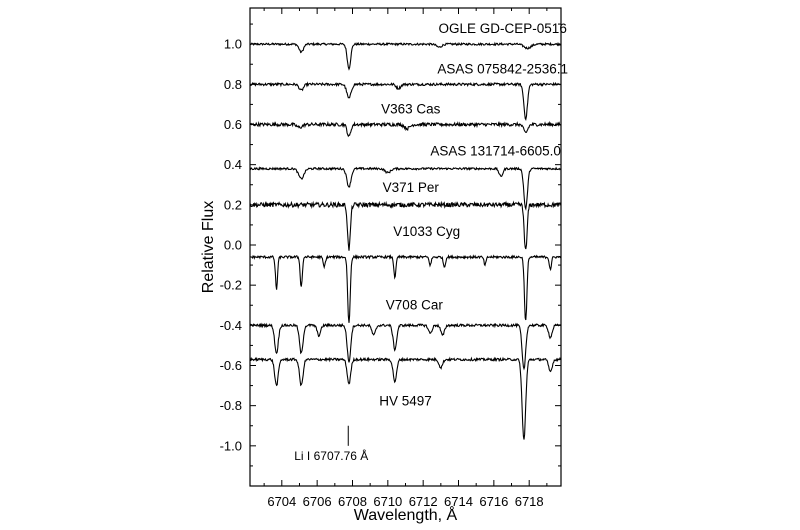 The image size is (800, 530). Describe the element at coordinates (231, 445) in the screenshot. I see `y-tick-label: -1.0` at that location.